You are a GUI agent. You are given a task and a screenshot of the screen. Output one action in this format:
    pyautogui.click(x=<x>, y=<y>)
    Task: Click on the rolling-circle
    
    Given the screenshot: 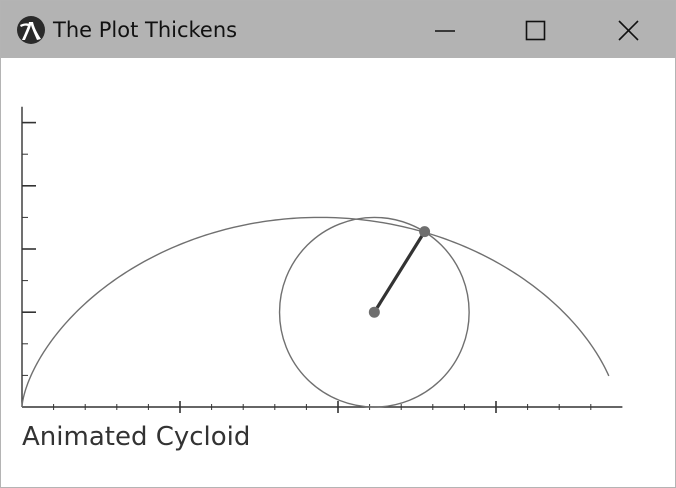 What is the action you would take?
    pyautogui.click(x=374, y=312)
    